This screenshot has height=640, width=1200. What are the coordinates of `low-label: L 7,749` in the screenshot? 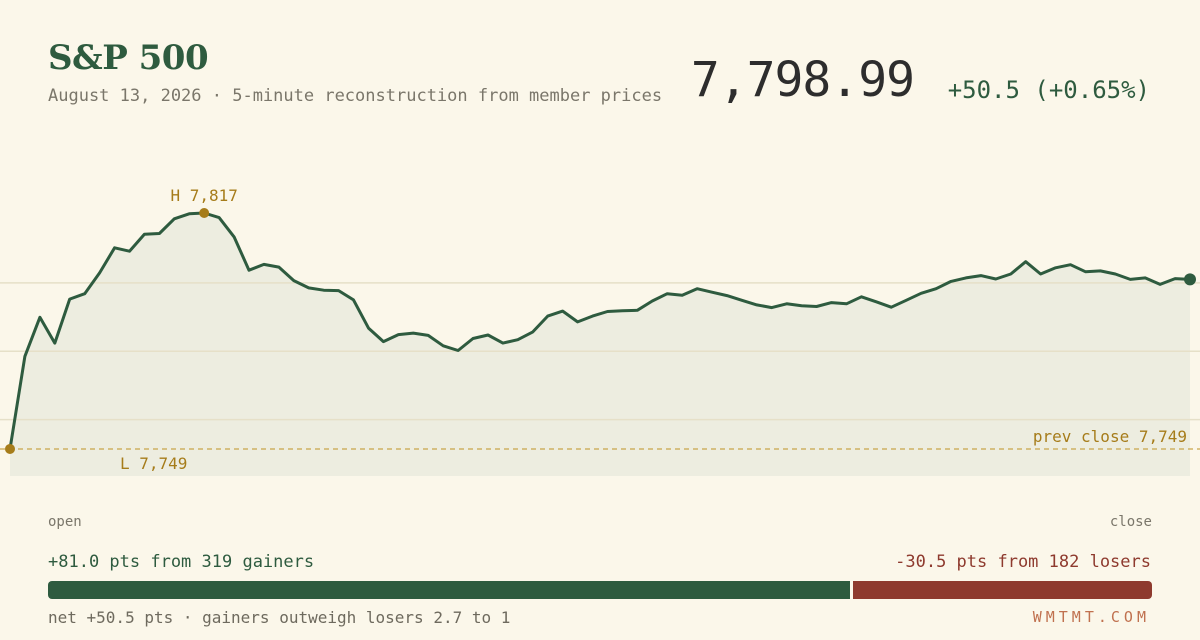 It's located at (153, 463).